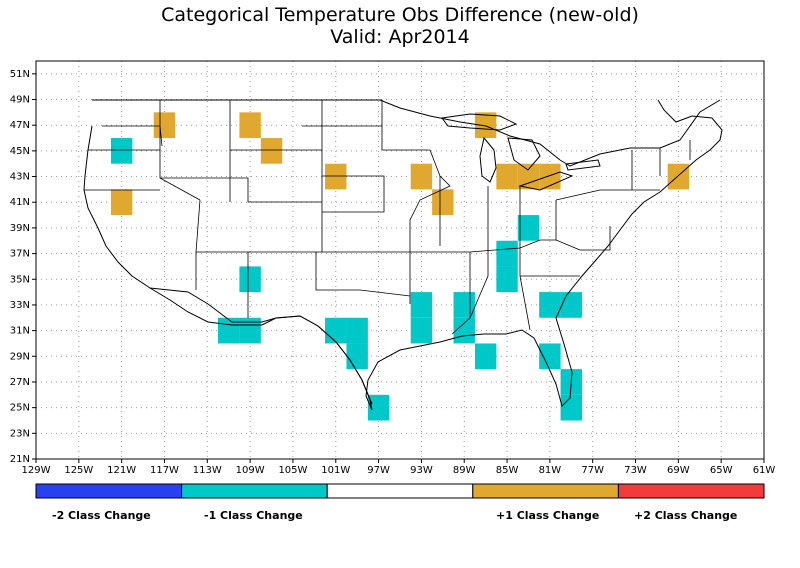 The width and height of the screenshot is (800, 568). Describe the element at coordinates (20, 100) in the screenshot. I see `y-tick-label: 49N` at that location.